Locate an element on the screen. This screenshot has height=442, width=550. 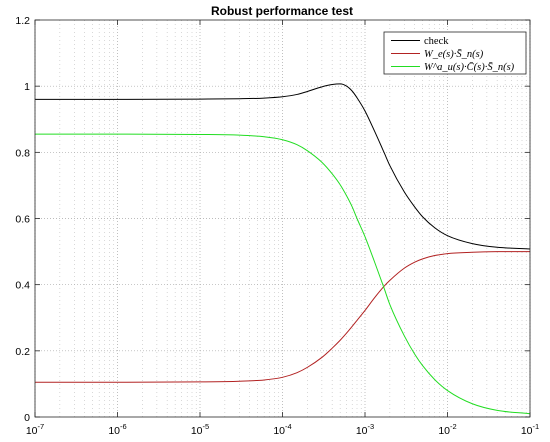
x-tick-label: 10⁻² is located at coordinates (447, 429).